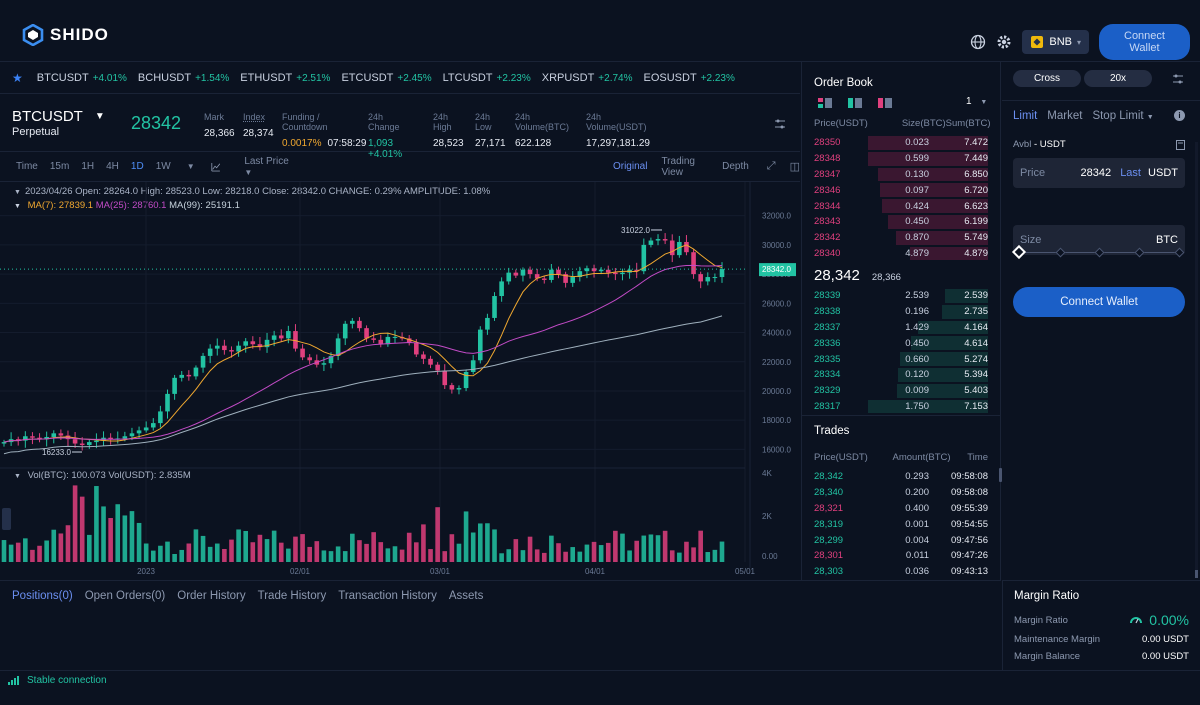 This screenshot has height=705, width=1200. What do you see at coordinates (386, 78) in the screenshot?
I see `ticker-item: ETCUSDT +2.45%` at bounding box center [386, 78].